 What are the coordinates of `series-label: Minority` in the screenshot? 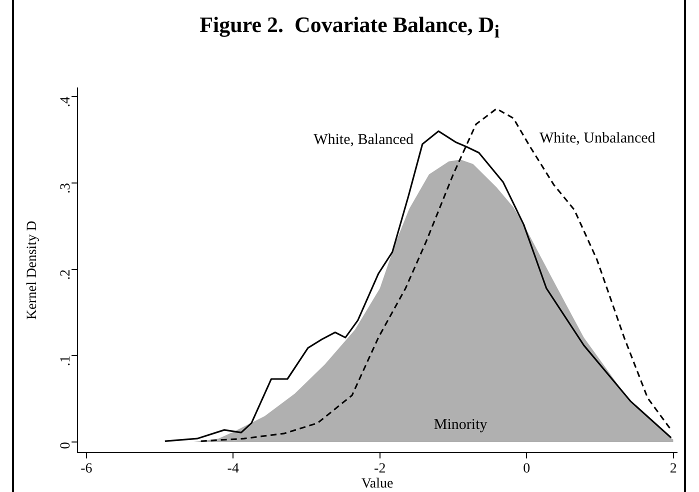 It's located at (461, 424).